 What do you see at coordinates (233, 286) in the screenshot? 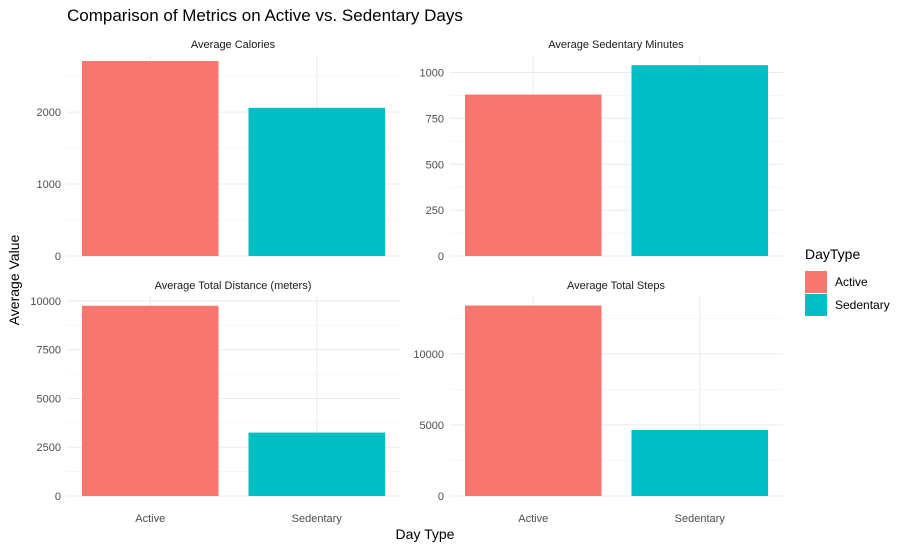
I see `facet-title: Average Total Distance (meters)` at bounding box center [233, 286].